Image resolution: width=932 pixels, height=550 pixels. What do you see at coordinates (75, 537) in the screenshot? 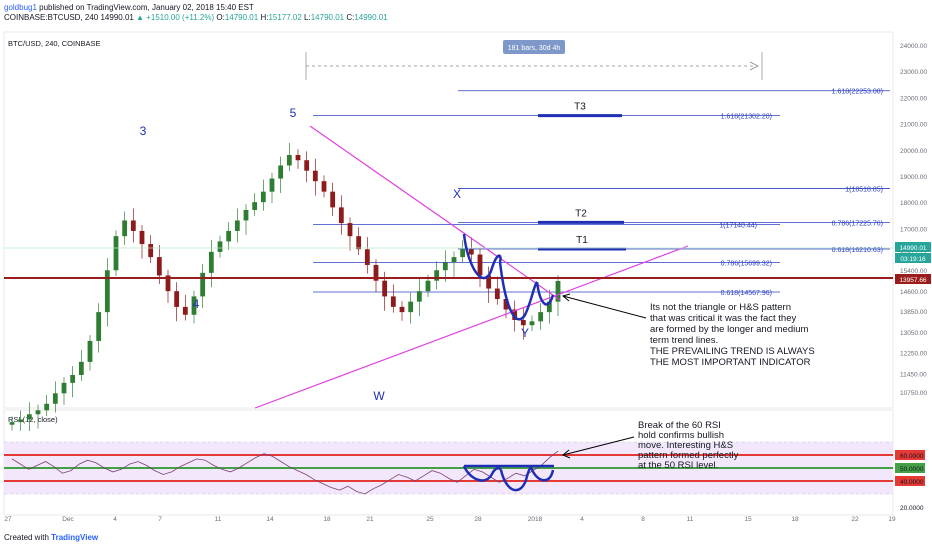
I see `tradingview-logo: TradingView` at bounding box center [75, 537].